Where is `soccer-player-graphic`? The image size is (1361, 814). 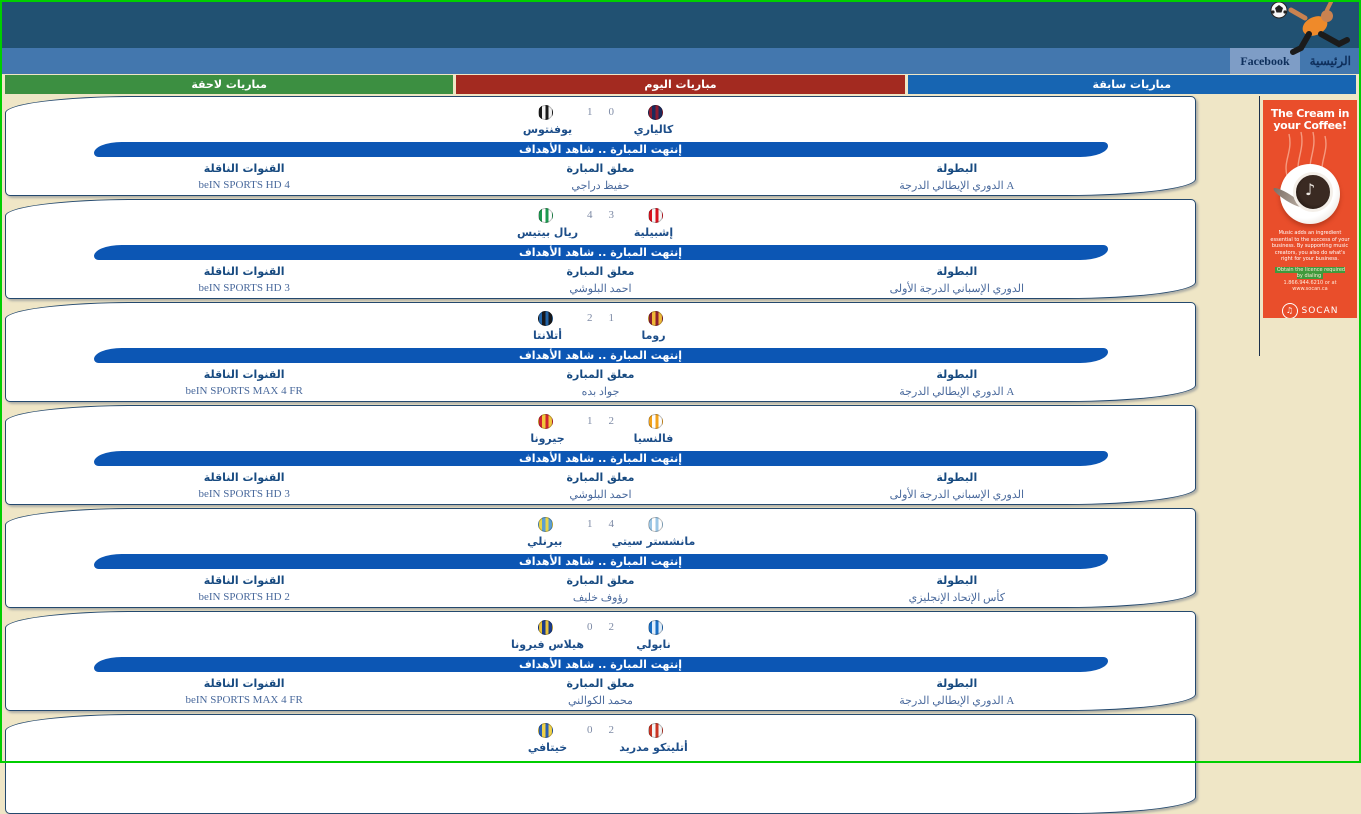 soccer-player-graphic is located at coordinates (1310, 27).